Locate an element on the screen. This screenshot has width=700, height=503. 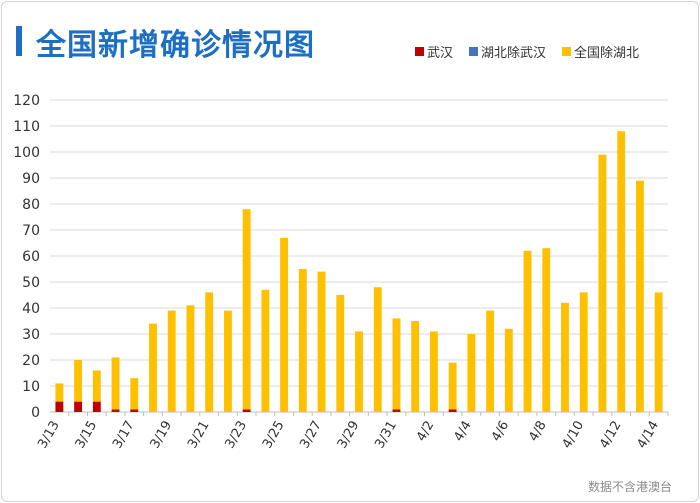
x-tick-label: 3/31 is located at coordinates (386, 435).